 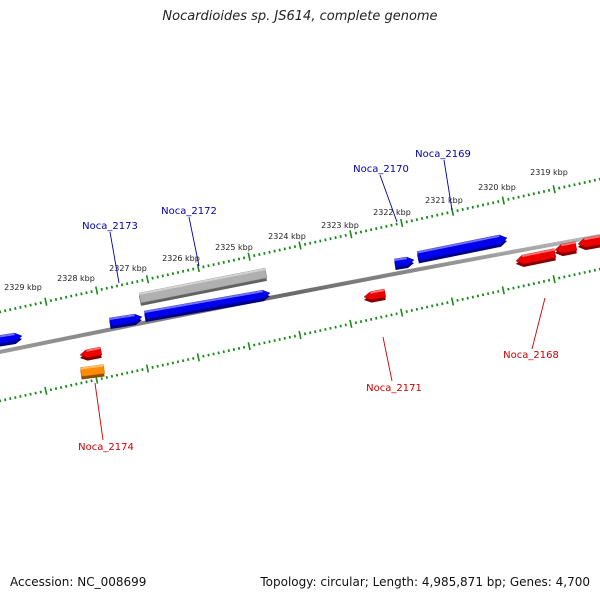 What do you see at coordinates (443, 154) in the screenshot?
I see `gene-label-noca-2169: Noca_2169` at bounding box center [443, 154].